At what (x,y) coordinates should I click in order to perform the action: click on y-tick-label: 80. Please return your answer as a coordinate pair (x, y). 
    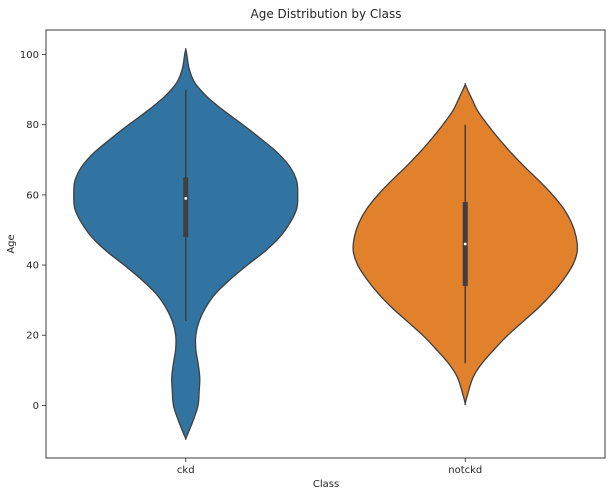
    Looking at the image, I should click on (32, 125).